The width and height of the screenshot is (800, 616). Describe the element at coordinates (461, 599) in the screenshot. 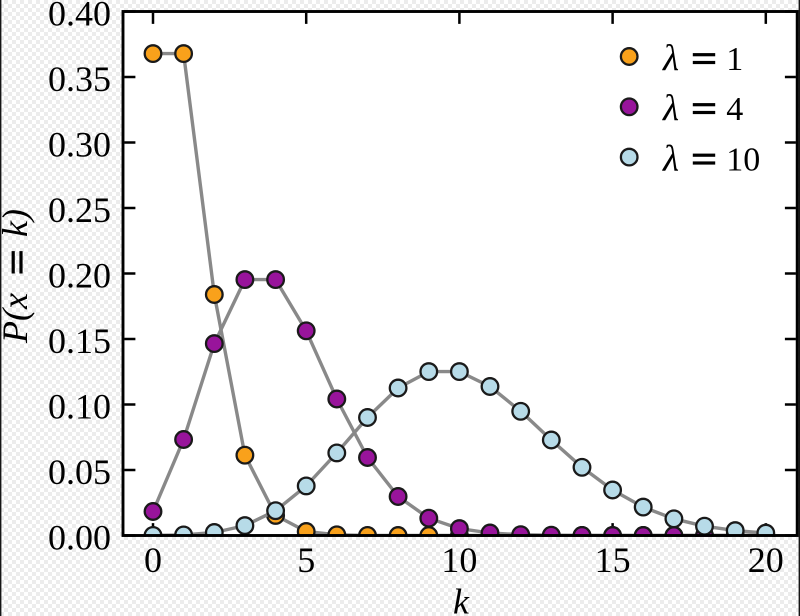

I see `svg-text: k` at that location.